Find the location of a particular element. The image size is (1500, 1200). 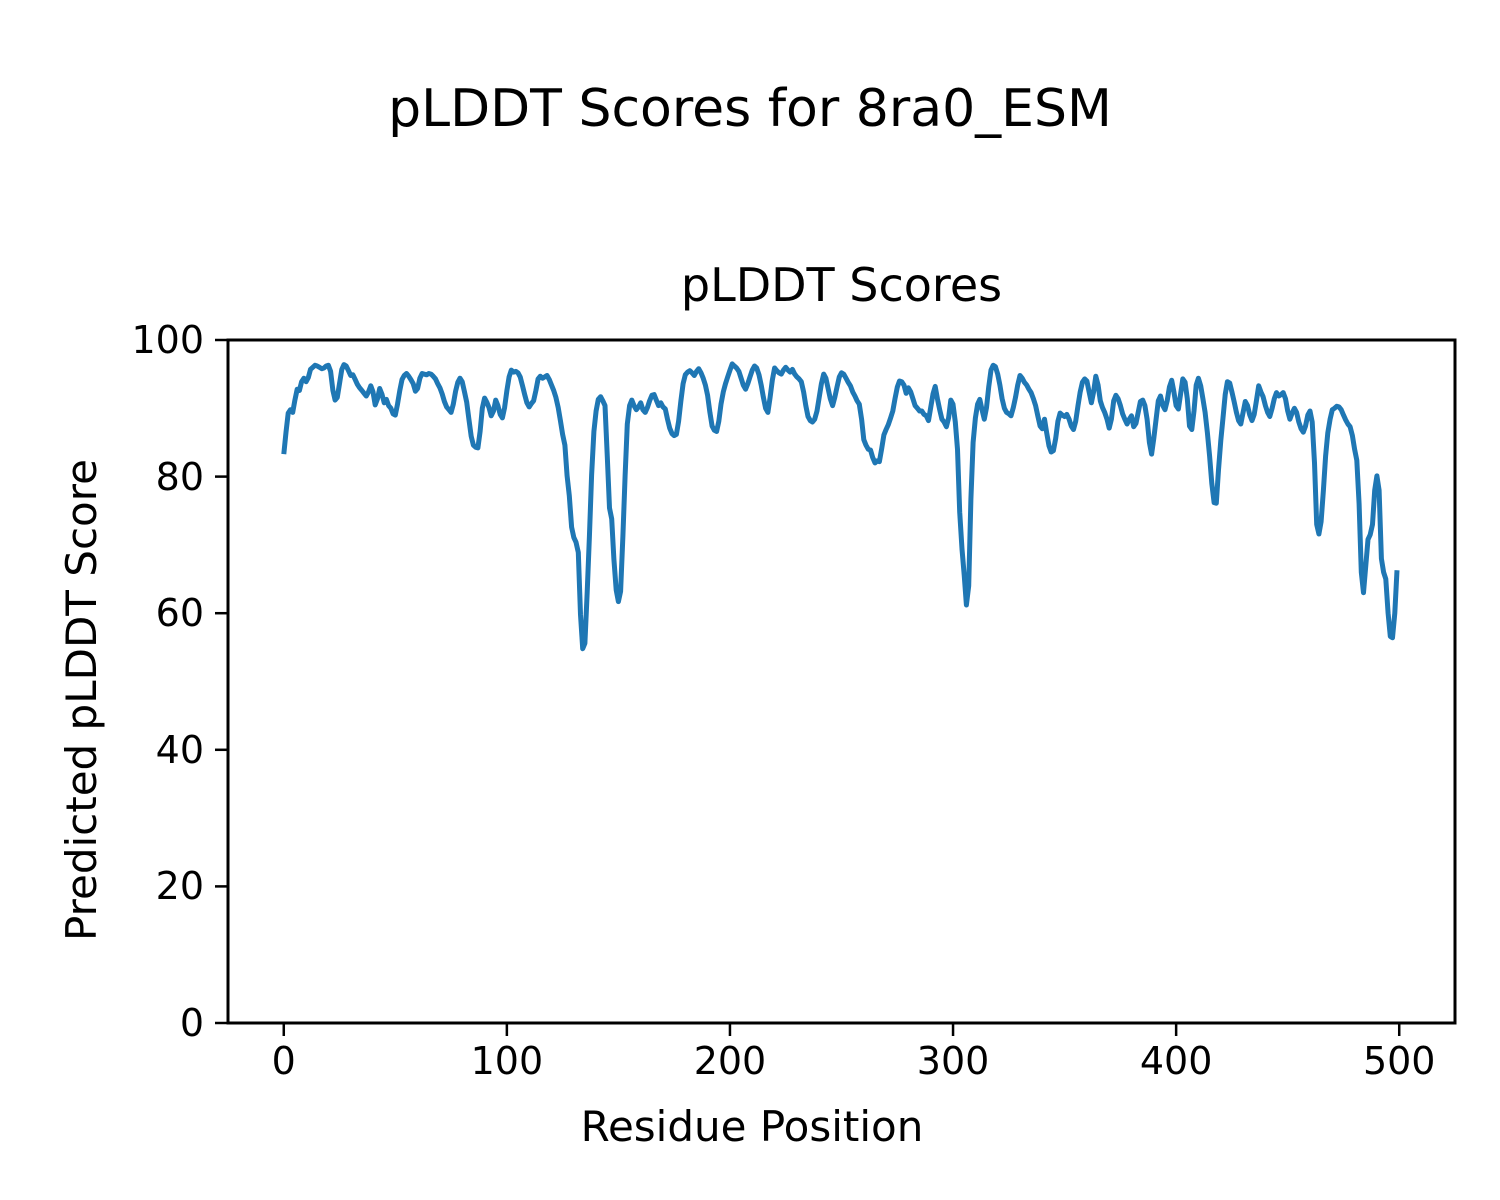

y-tick-label: 20 is located at coordinates (179, 886).